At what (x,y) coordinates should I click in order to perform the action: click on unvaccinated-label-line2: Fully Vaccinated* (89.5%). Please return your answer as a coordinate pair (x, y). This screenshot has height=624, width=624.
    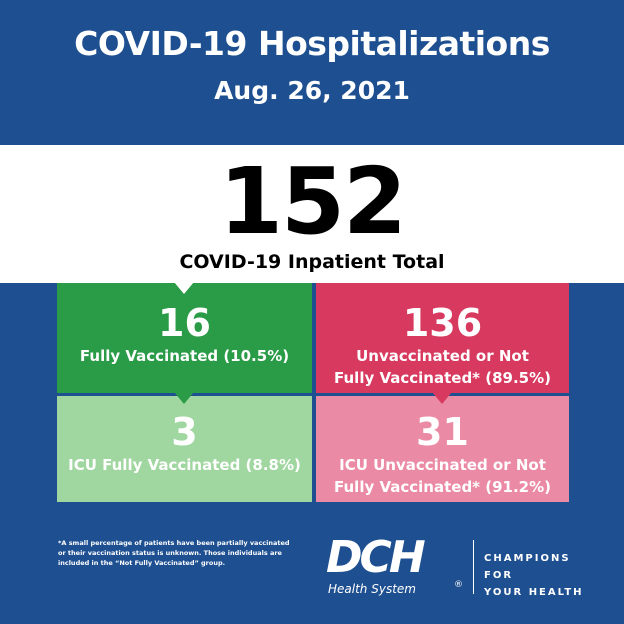
    Looking at the image, I should click on (442, 378).